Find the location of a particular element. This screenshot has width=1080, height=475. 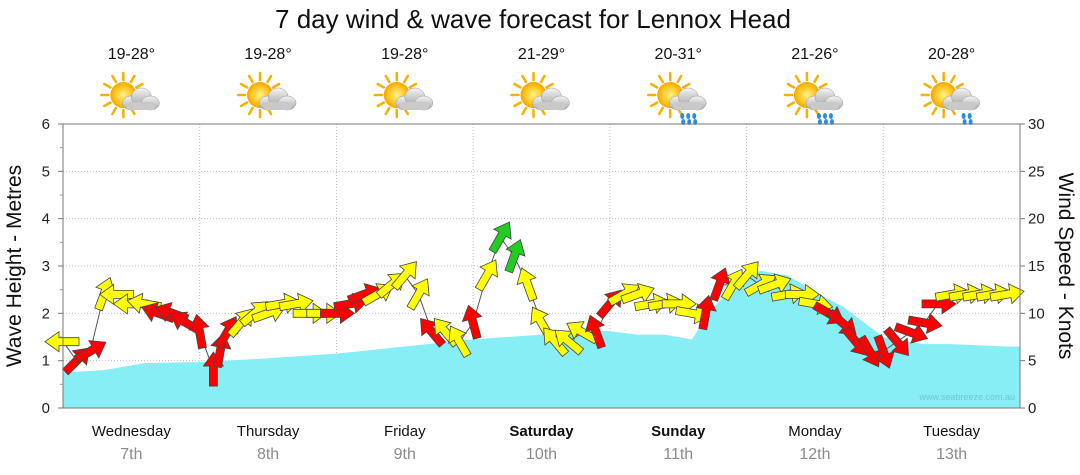

left-tick-label: 5 is located at coordinates (46, 171).